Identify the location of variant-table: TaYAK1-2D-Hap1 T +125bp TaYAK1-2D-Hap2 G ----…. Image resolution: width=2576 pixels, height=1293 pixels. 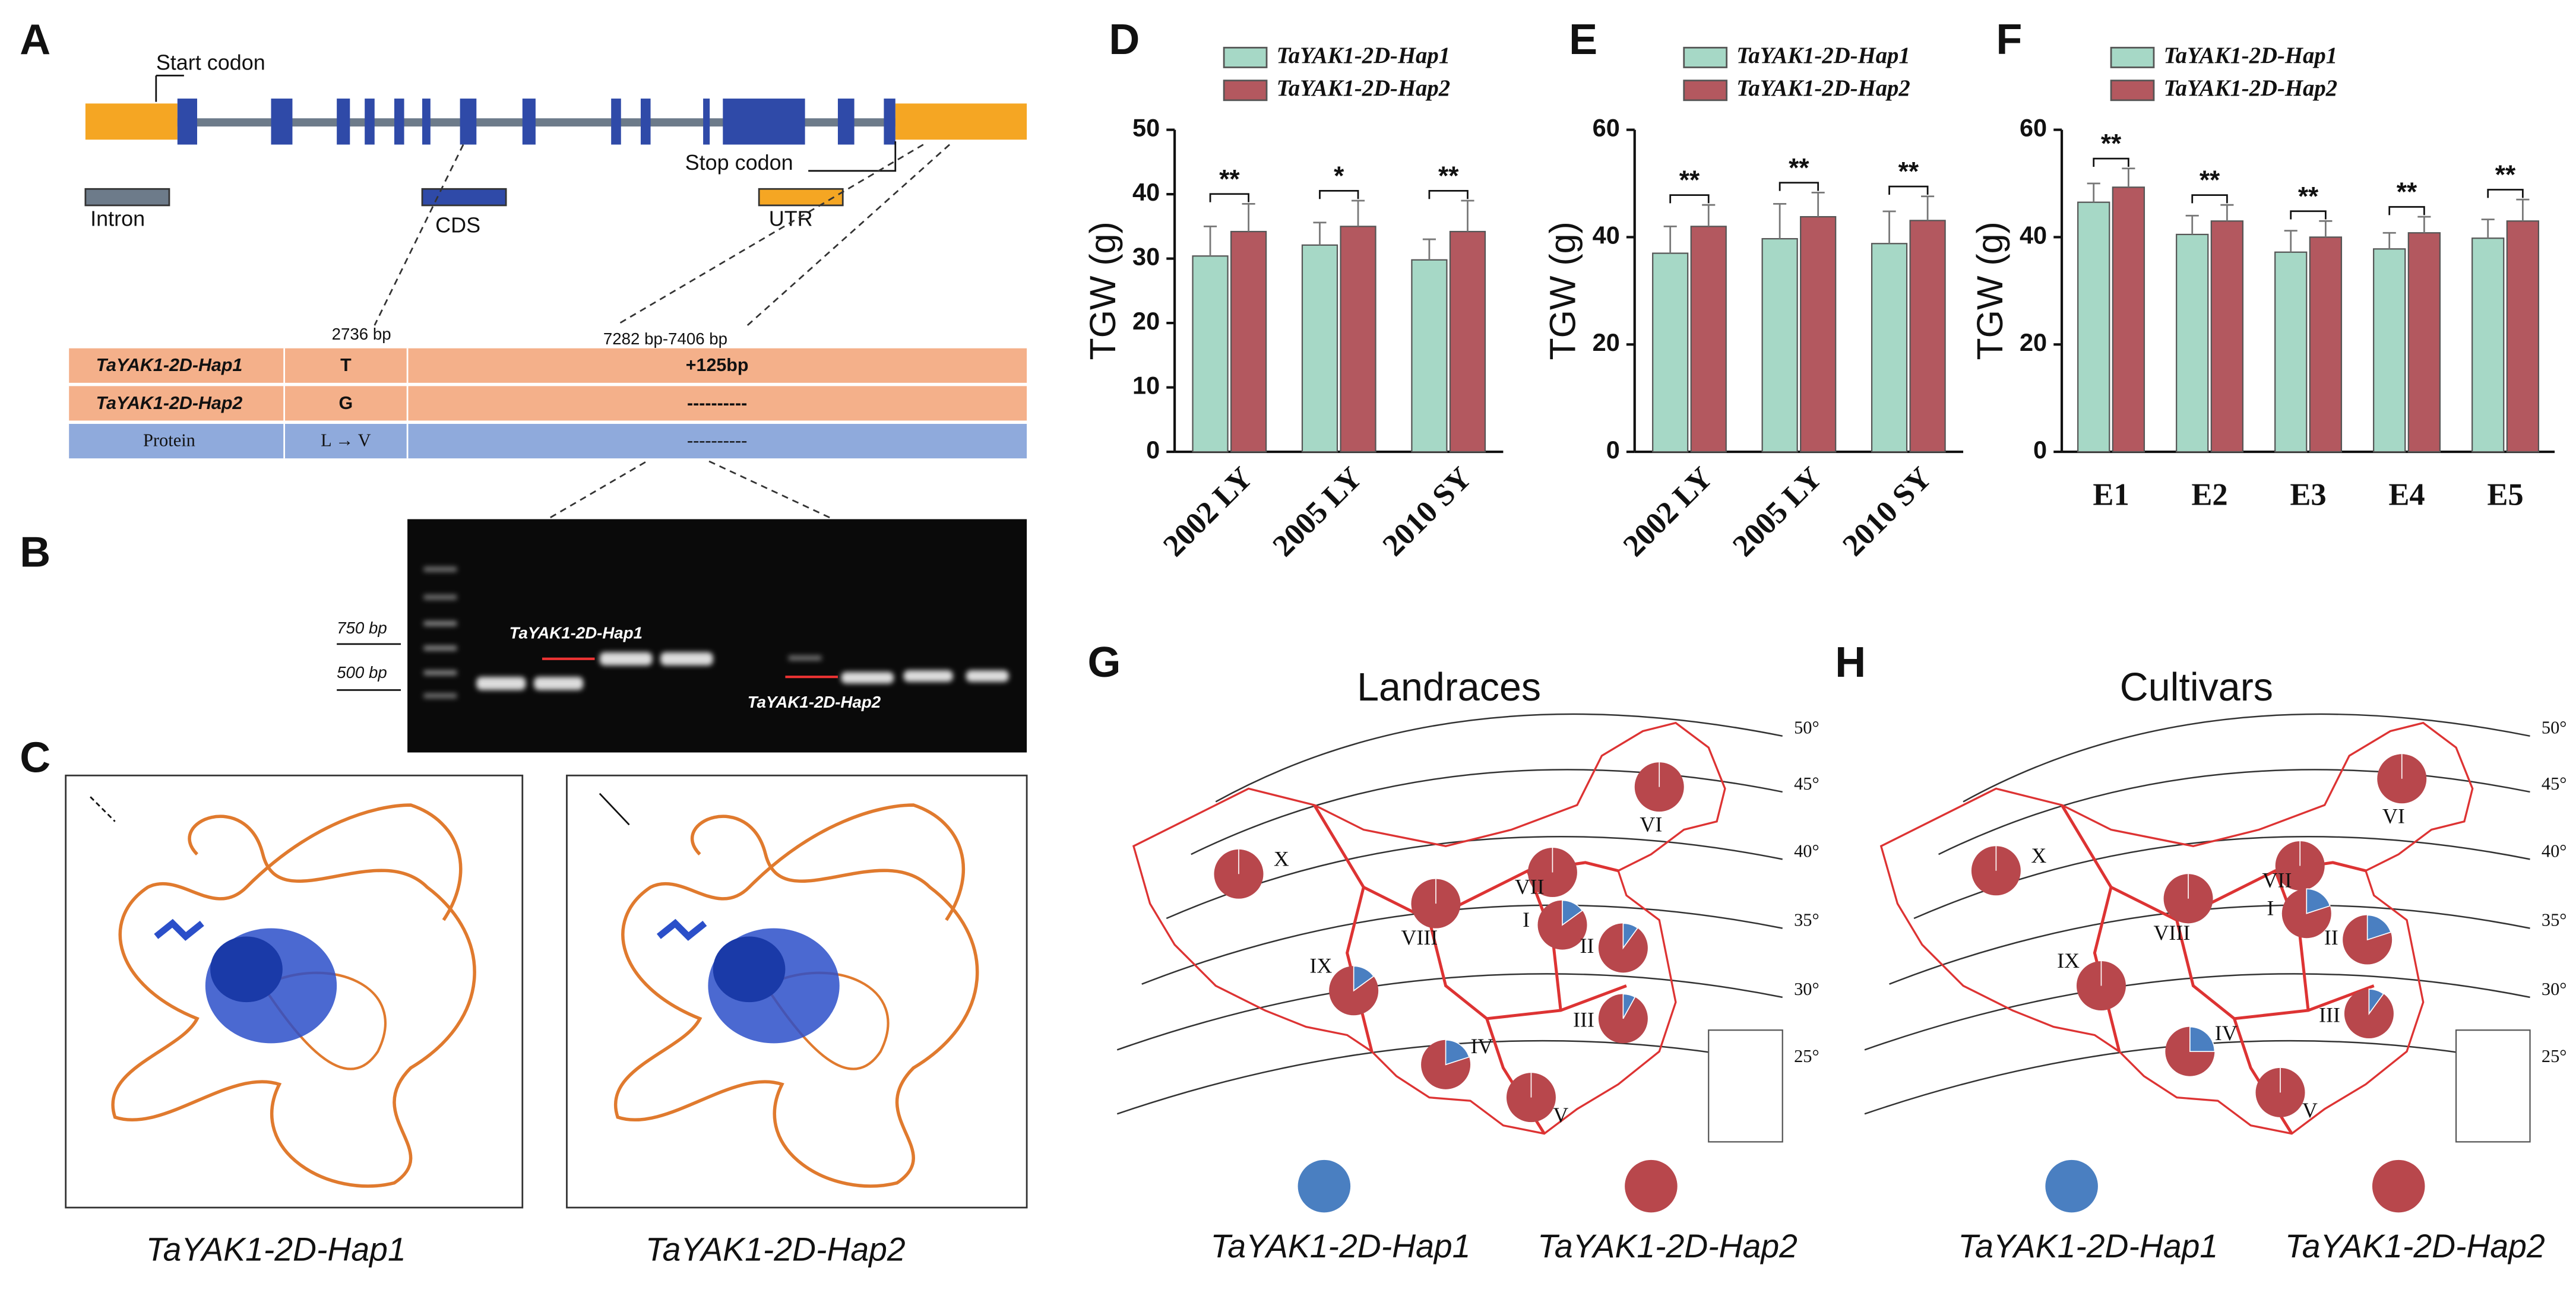
(548, 403).